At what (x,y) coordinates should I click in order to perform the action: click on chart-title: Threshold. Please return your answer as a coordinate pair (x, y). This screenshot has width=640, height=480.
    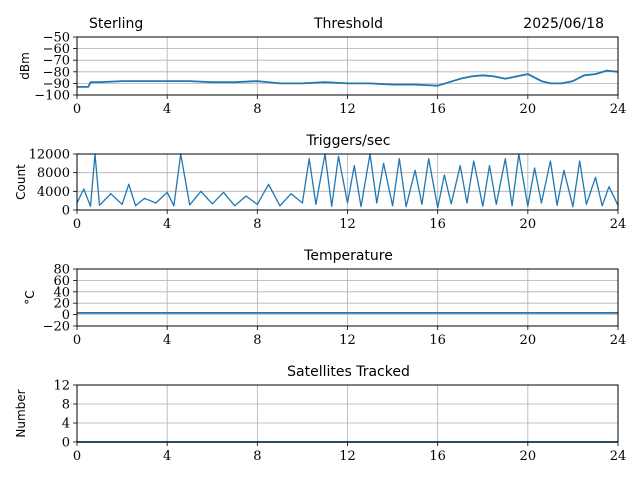
    Looking at the image, I should click on (348, 24).